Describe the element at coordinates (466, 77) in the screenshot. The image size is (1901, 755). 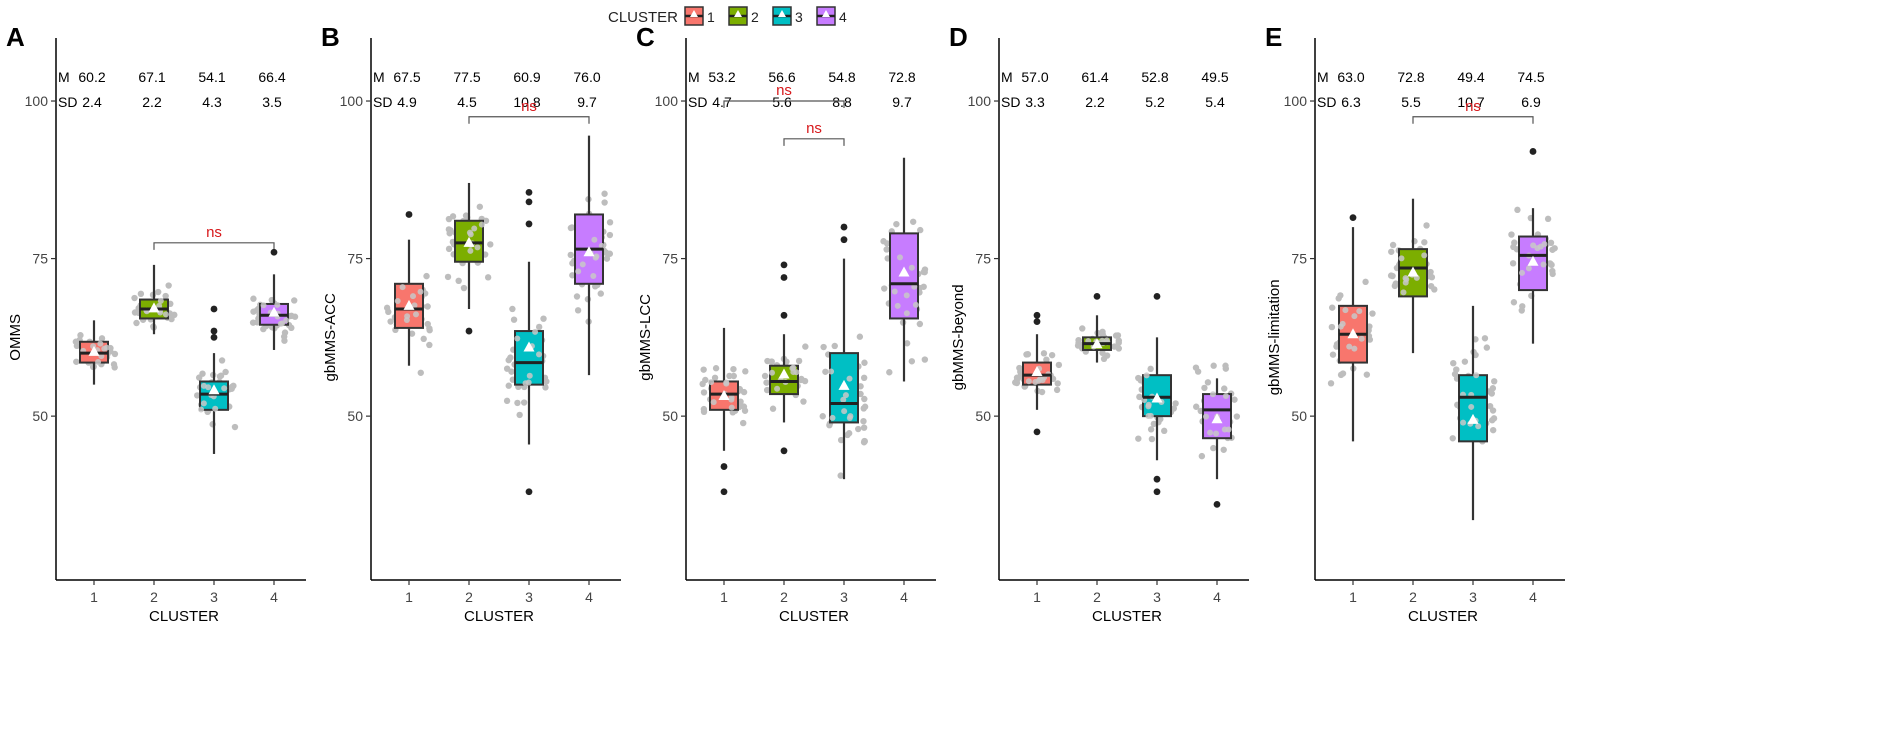
I see `mean-value: 77.5` at that location.